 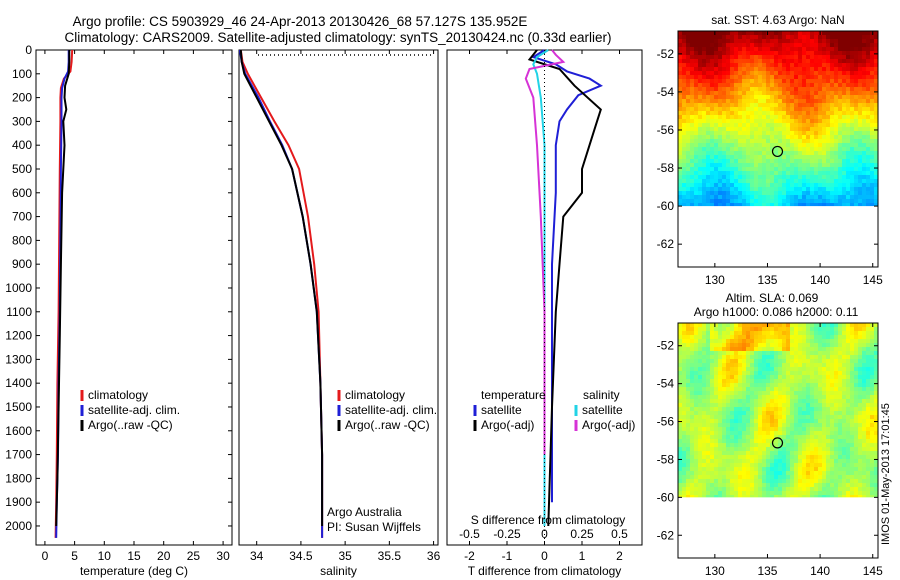 What do you see at coordinates (18, 502) in the screenshot?
I see `y-tick-label: 1900` at bounding box center [18, 502].